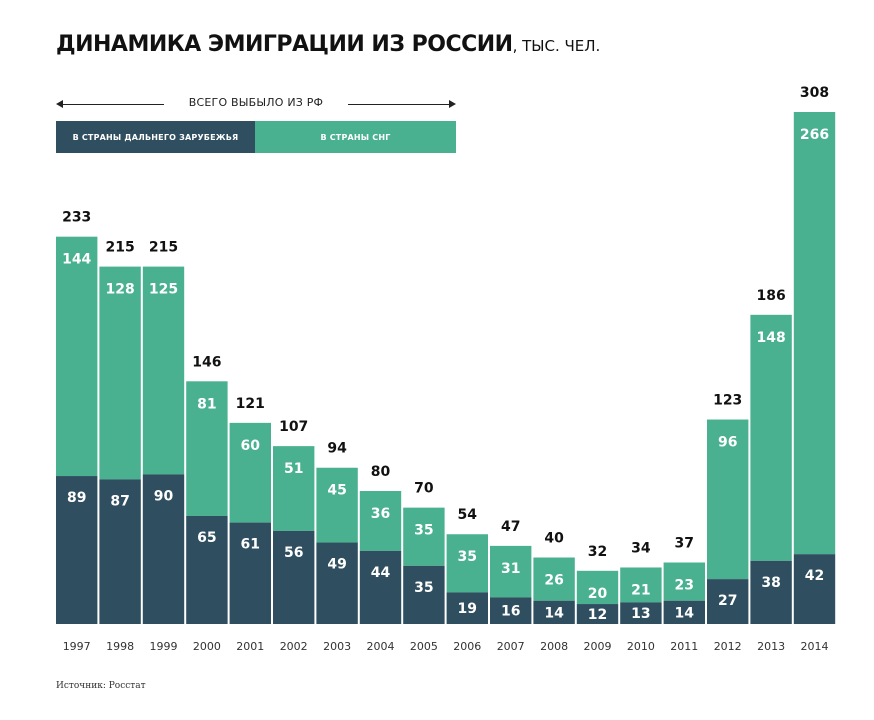  I want to click on data-label-cis-2000: 81, so click(206, 404).